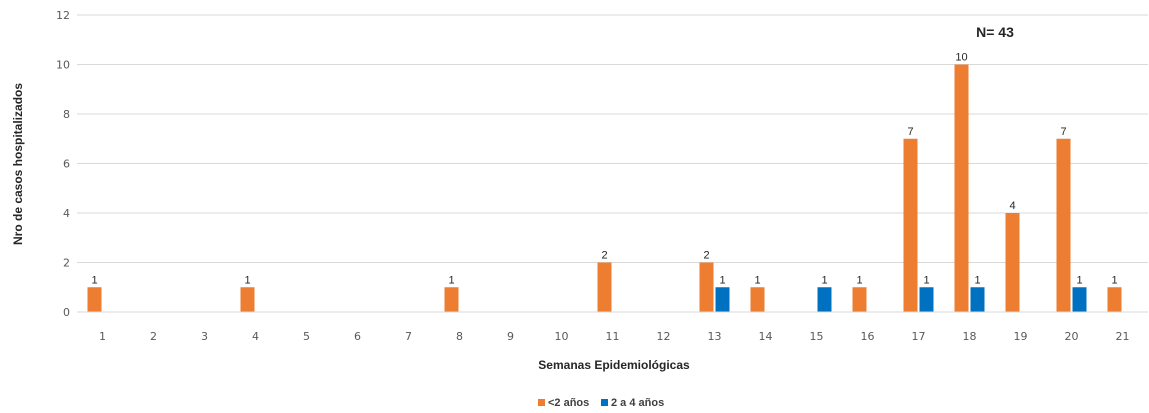 The image size is (1149, 413). What do you see at coordinates (306, 336) in the screenshot?
I see `x-tick-label: 5` at bounding box center [306, 336].